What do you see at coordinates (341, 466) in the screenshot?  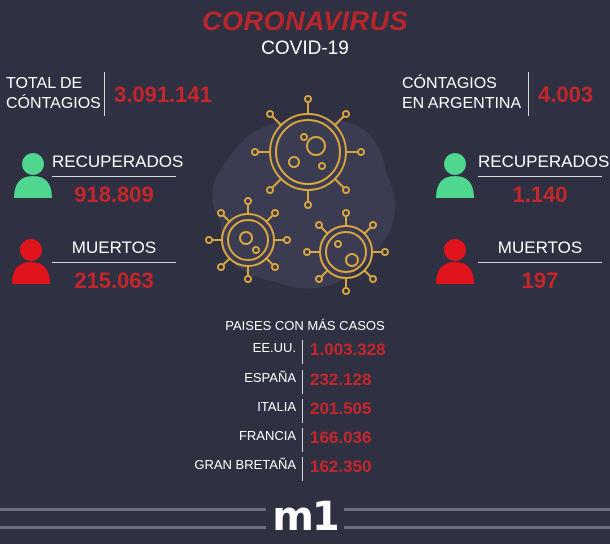 I see `list-item-value: 162.350` at bounding box center [341, 466].